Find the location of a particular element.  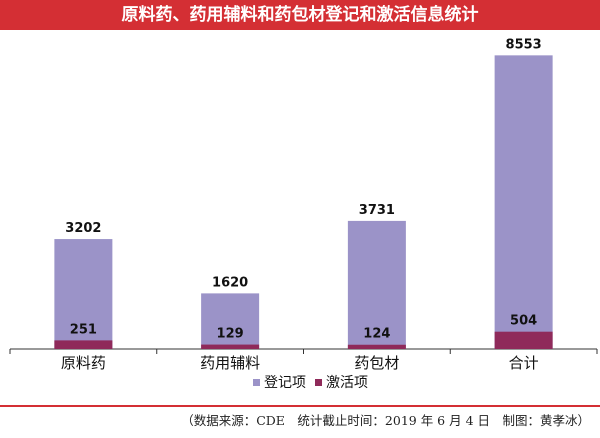

bar-label-registered: 3202 is located at coordinates (83, 228).